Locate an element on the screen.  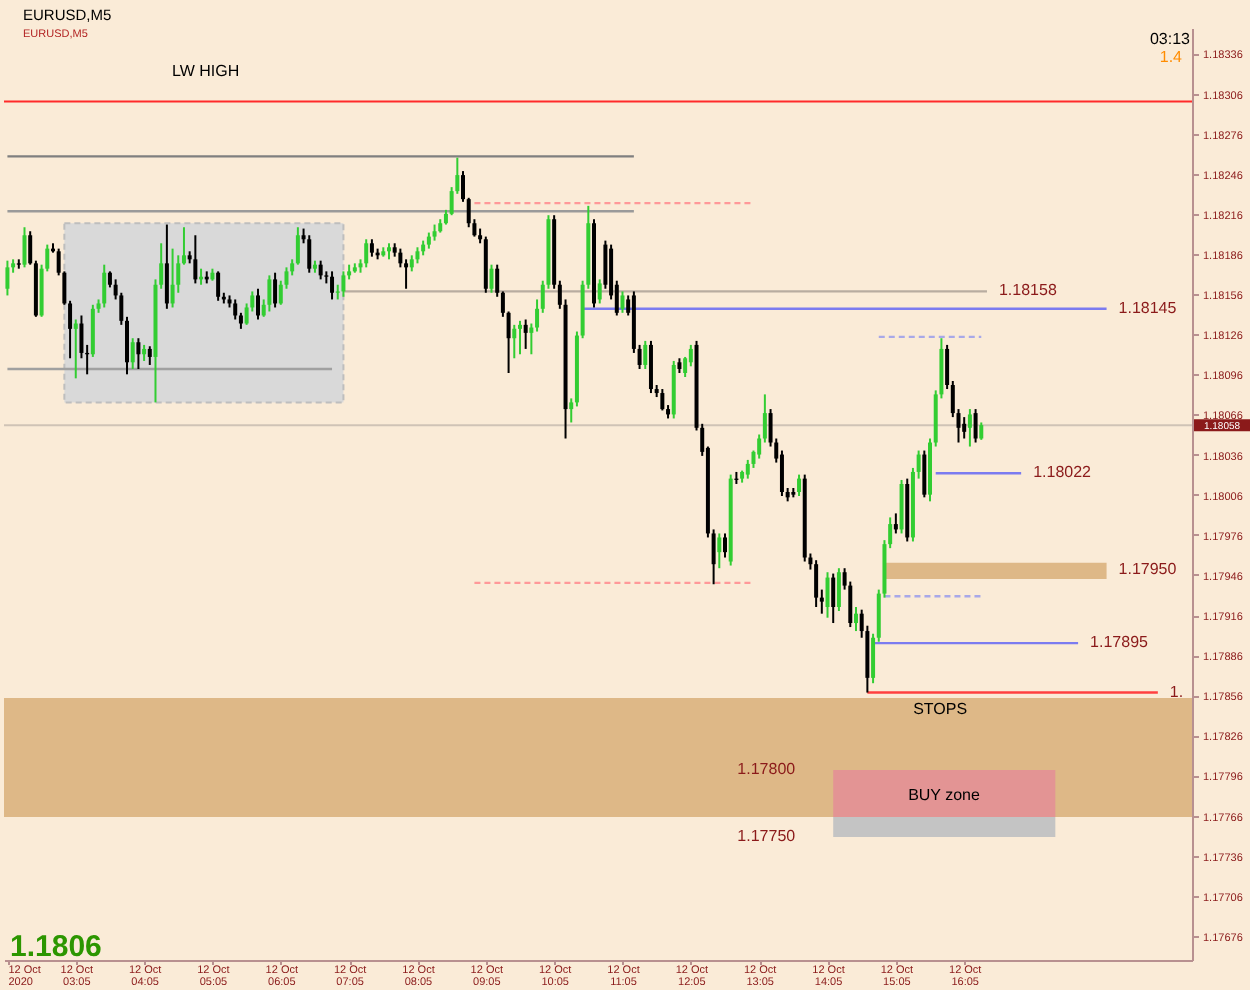
annotation: 1.18022 is located at coordinates (1063, 472).